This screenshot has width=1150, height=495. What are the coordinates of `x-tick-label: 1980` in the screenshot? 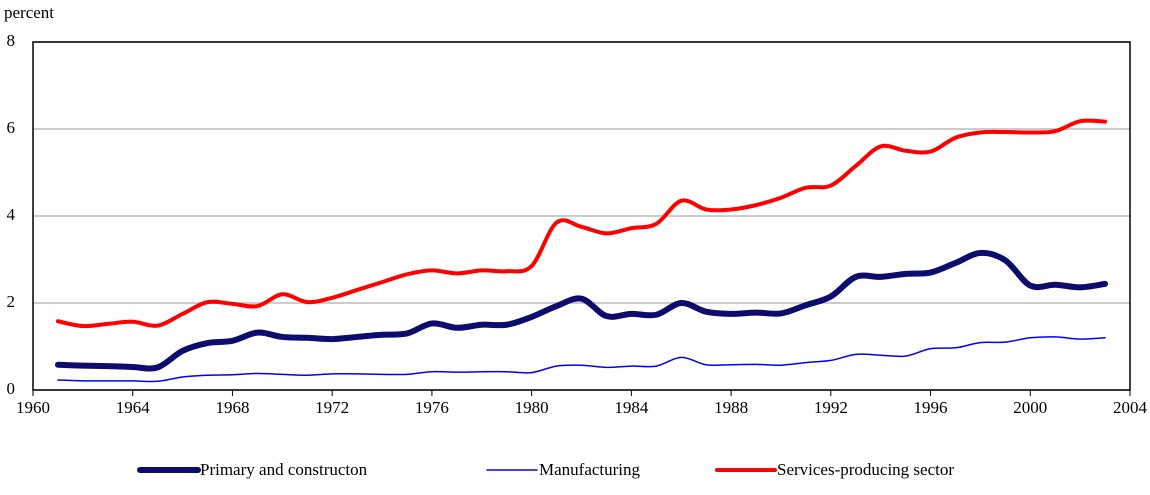 It's located at (532, 407).